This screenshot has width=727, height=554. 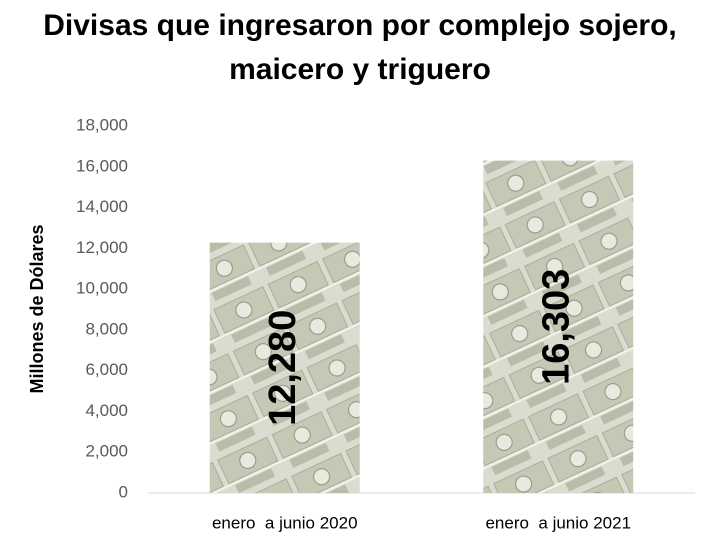 I want to click on data-label: 16,303, so click(x=556, y=327).